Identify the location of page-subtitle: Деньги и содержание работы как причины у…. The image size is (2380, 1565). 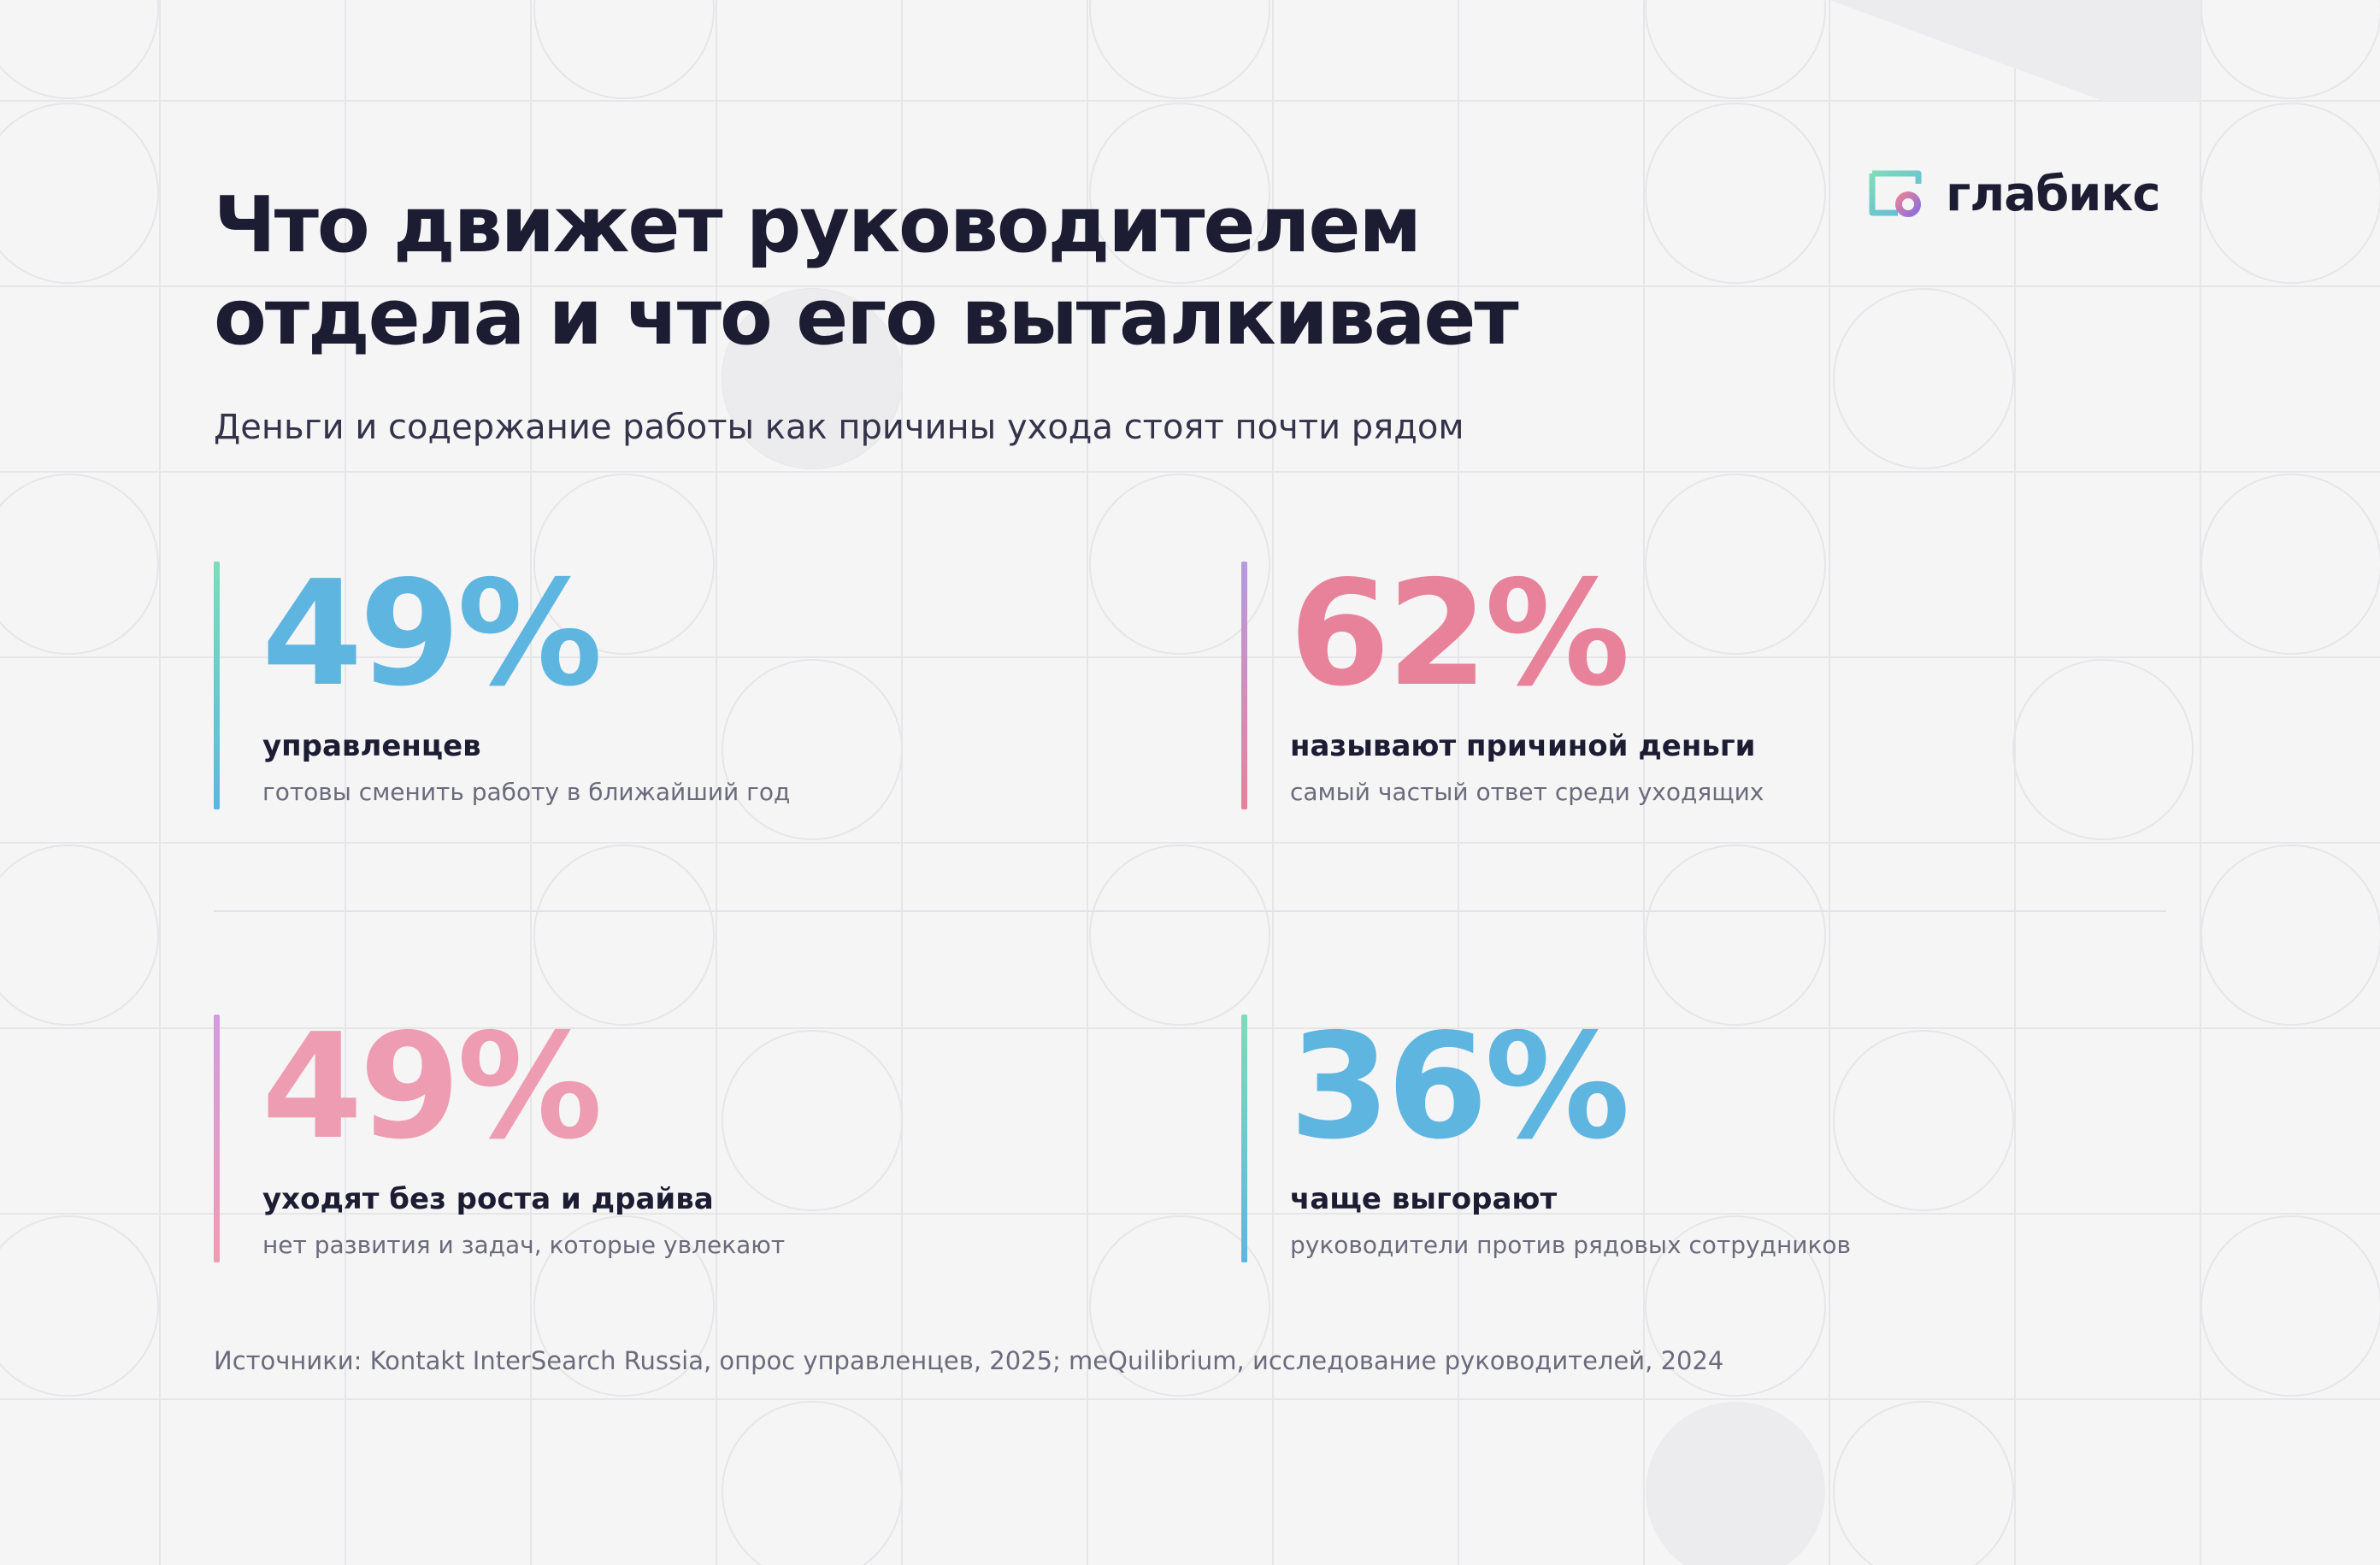
(839, 427).